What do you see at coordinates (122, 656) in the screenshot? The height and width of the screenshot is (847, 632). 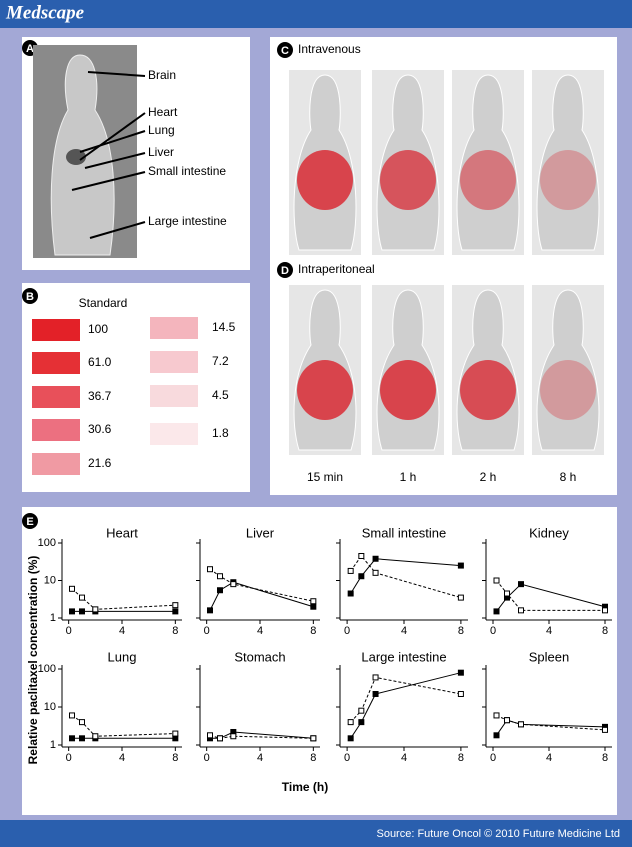 I see `chart-title: Lung` at bounding box center [122, 656].